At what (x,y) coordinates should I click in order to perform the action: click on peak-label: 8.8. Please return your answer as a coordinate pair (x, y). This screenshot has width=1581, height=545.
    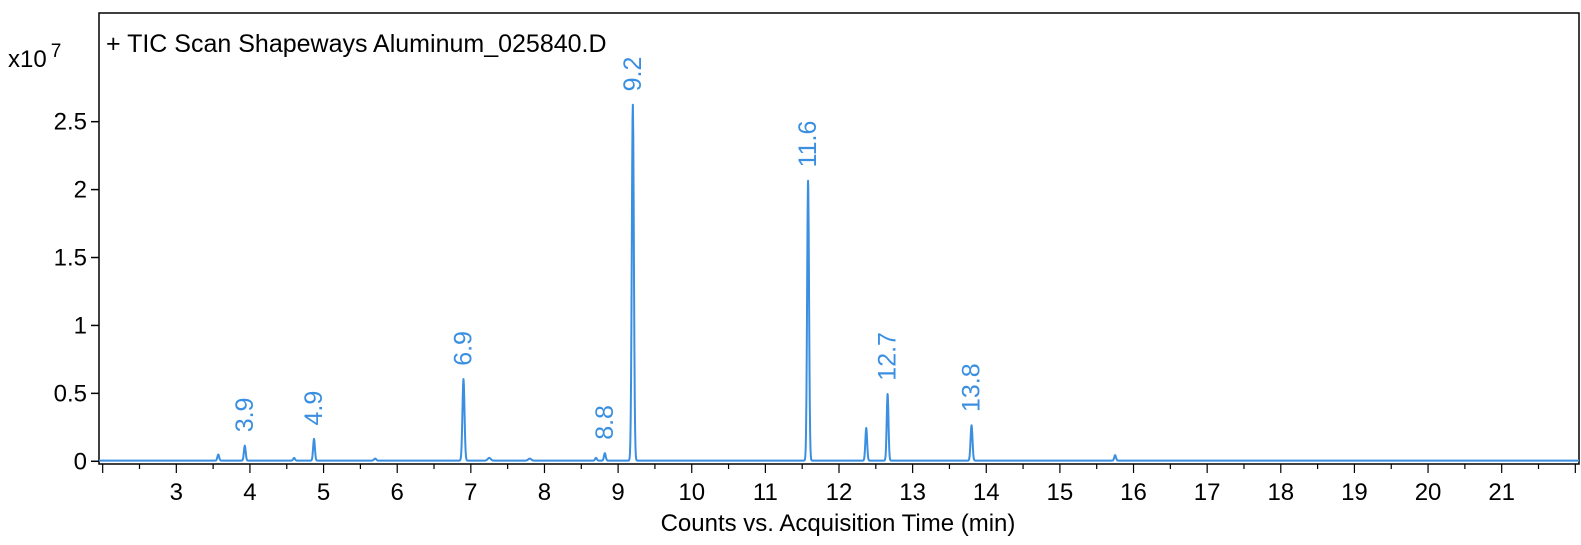
    Looking at the image, I should click on (605, 422).